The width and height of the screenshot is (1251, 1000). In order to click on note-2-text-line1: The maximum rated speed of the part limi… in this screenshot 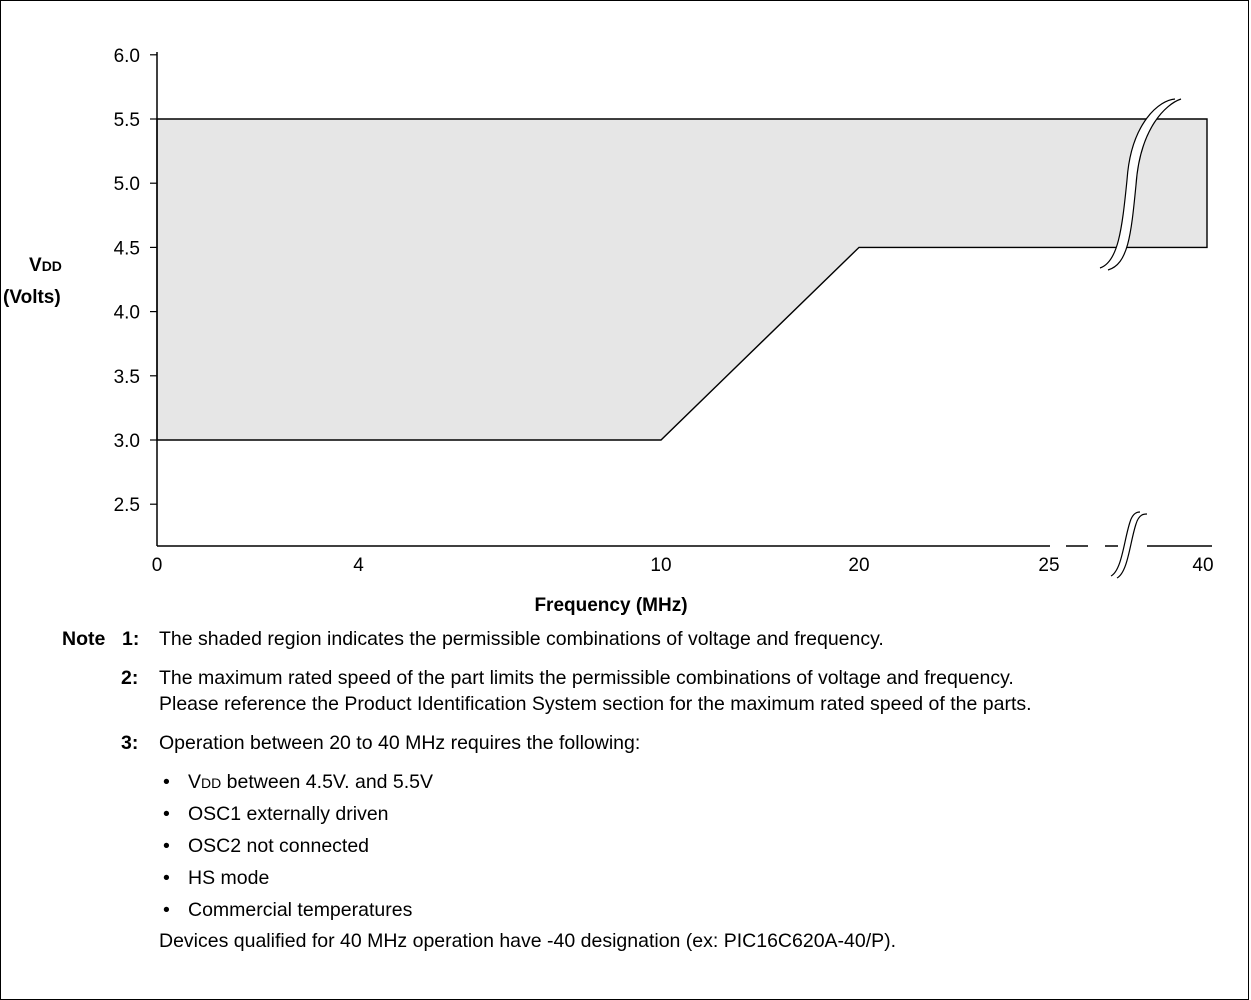, I will do `click(586, 678)`.